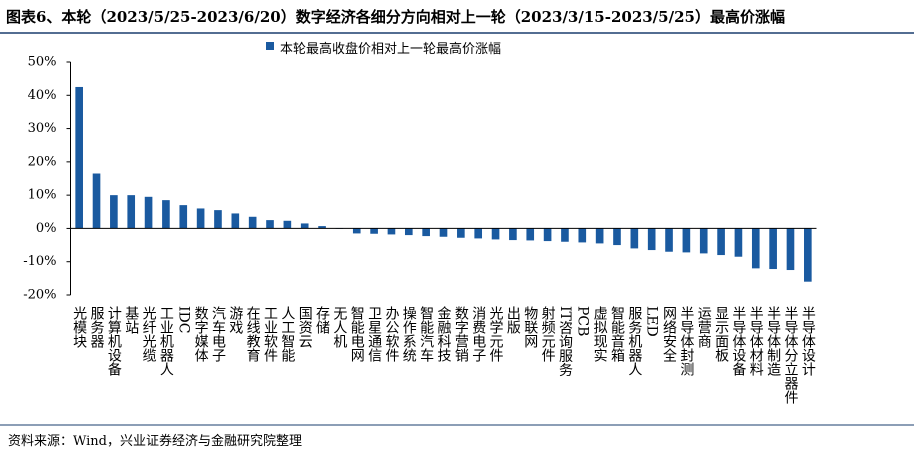  Describe the element at coordinates (807, 341) in the screenshot. I see `x-tick-label: 半导体设计` at that location.